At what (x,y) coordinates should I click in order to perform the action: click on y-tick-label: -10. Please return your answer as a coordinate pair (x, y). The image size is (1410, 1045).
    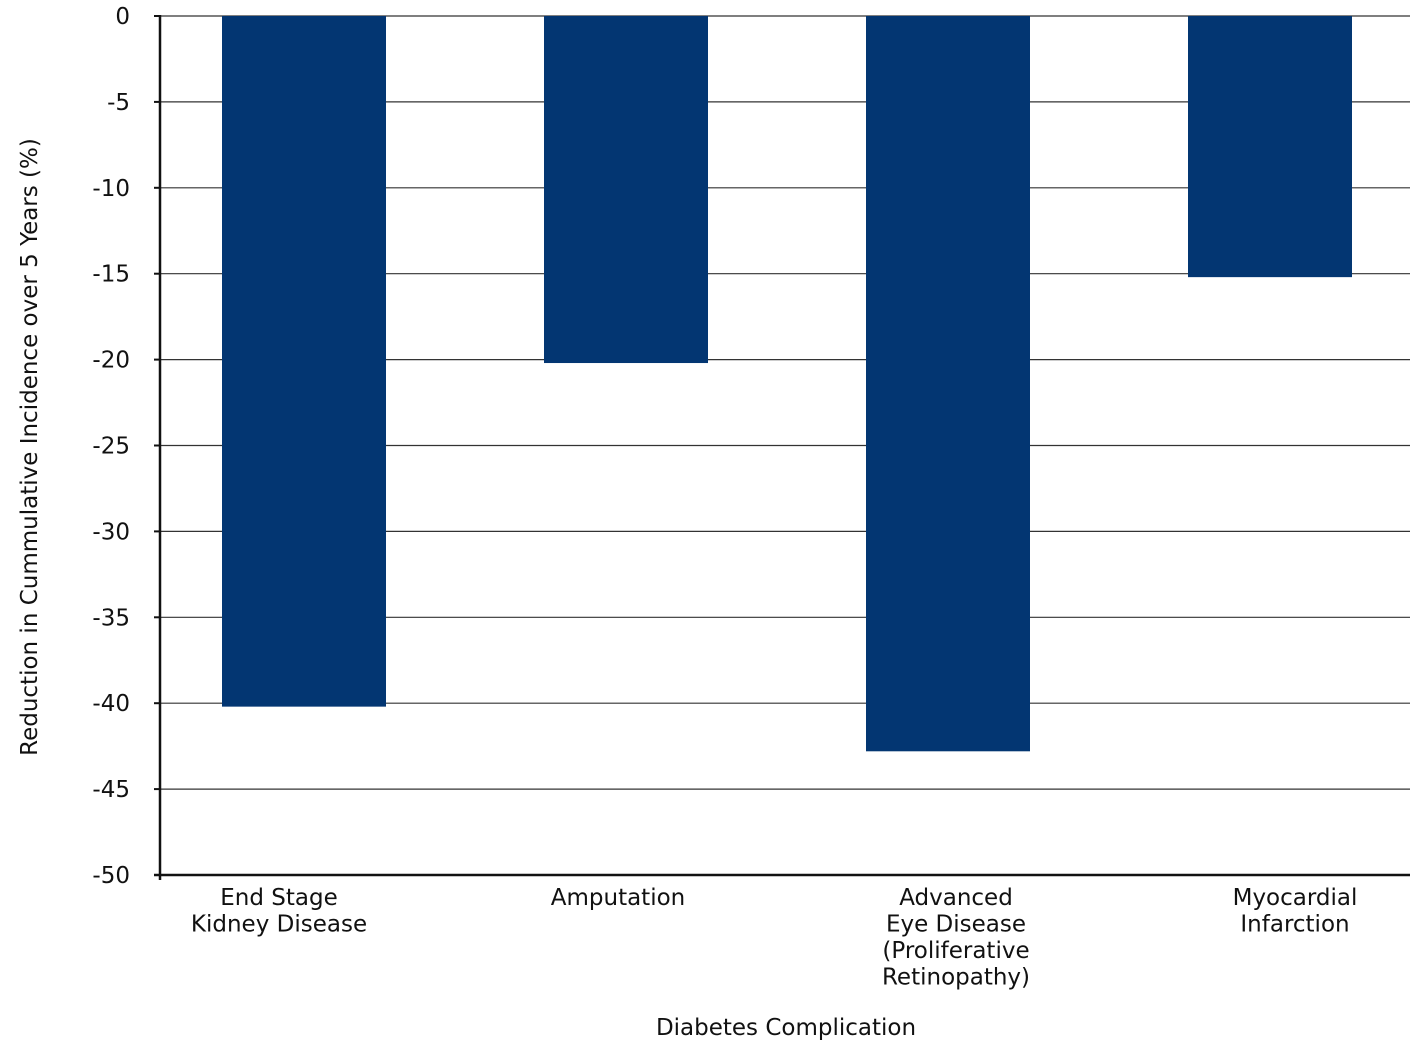
    Looking at the image, I should click on (111, 189).